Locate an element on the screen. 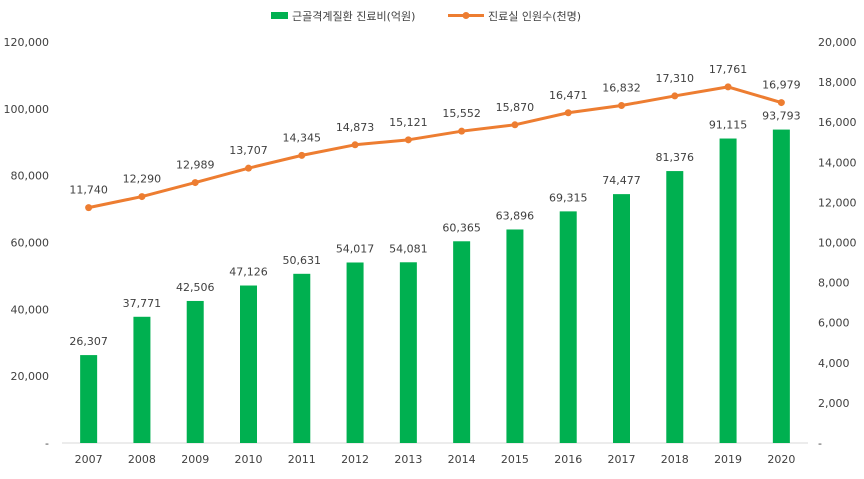 This screenshot has height=479, width=864. legend-bar-label: 근골격계질환 진료비(억원) is located at coordinates (353, 16).